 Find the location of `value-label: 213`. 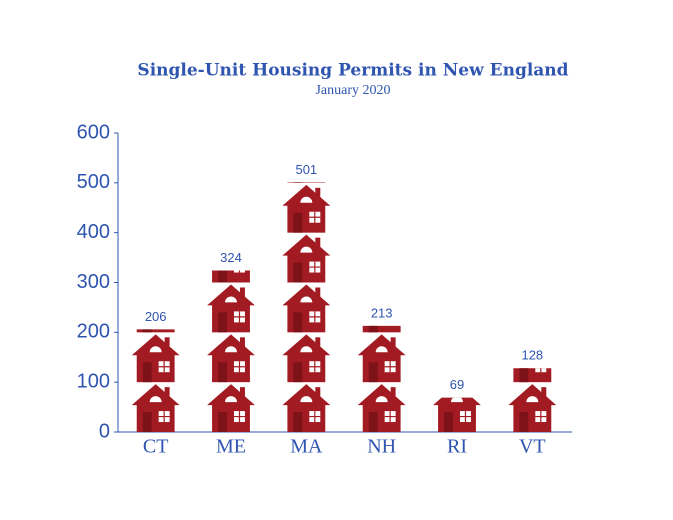

value-label: 213 is located at coordinates (382, 312).